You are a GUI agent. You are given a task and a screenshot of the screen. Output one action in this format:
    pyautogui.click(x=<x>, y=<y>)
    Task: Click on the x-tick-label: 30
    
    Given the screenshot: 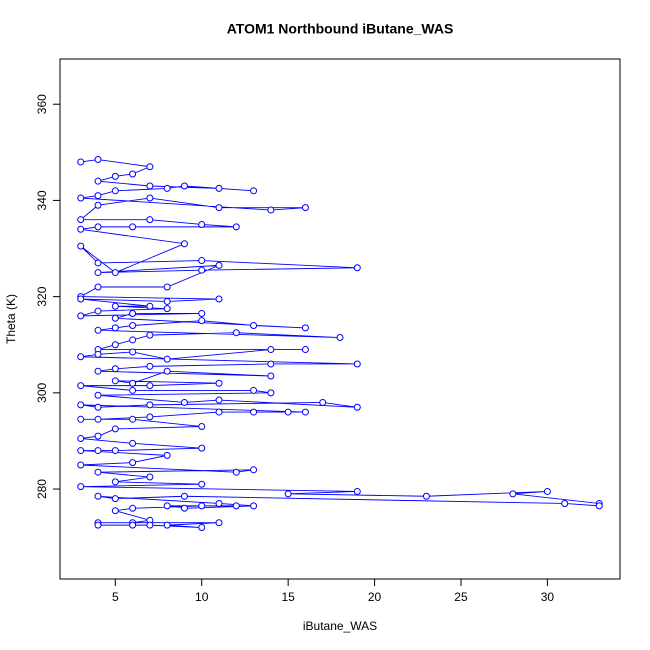 What is the action you would take?
    pyautogui.click(x=548, y=597)
    